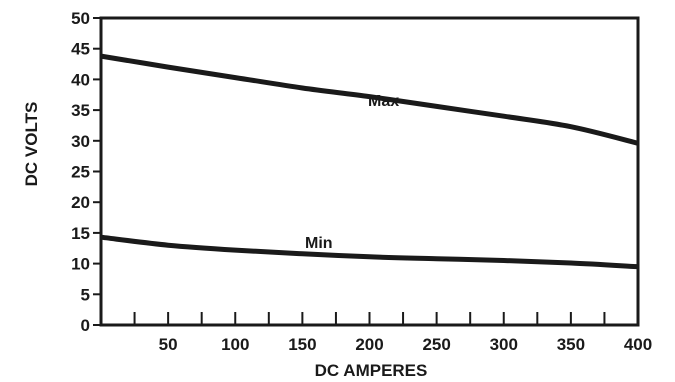 The image size is (675, 382). I want to click on series-line-min, so click(369, 252).